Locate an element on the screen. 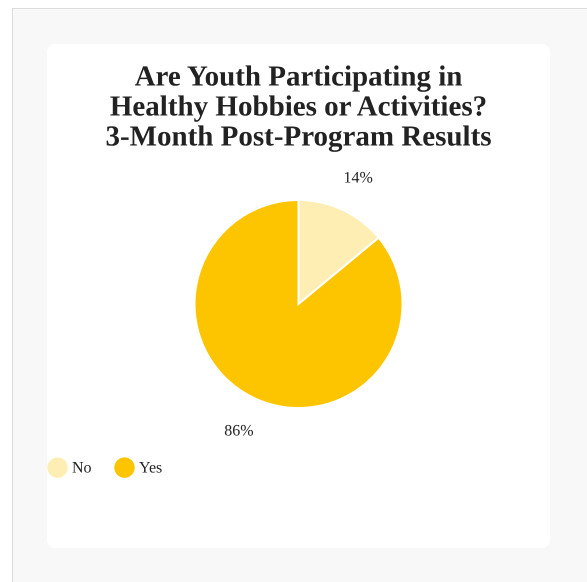 The image size is (587, 582). legend-label: No is located at coordinates (82, 468).